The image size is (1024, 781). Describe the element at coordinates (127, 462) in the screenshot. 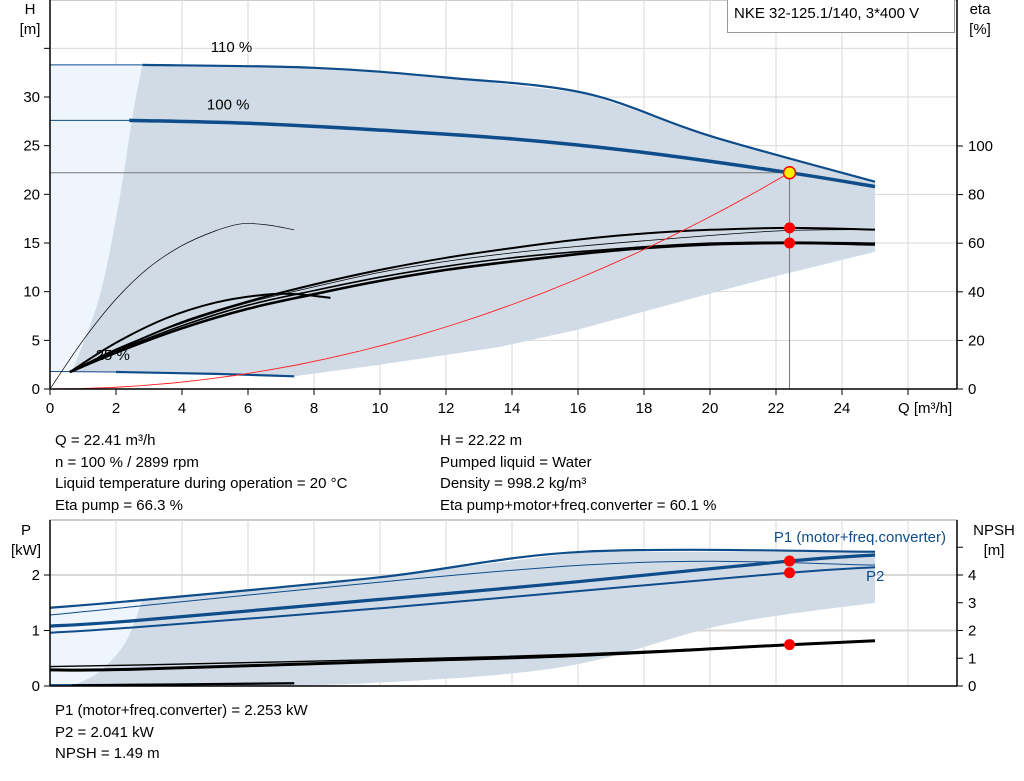

I see `result-speed: n = 100 % / 2899 rpm` at that location.